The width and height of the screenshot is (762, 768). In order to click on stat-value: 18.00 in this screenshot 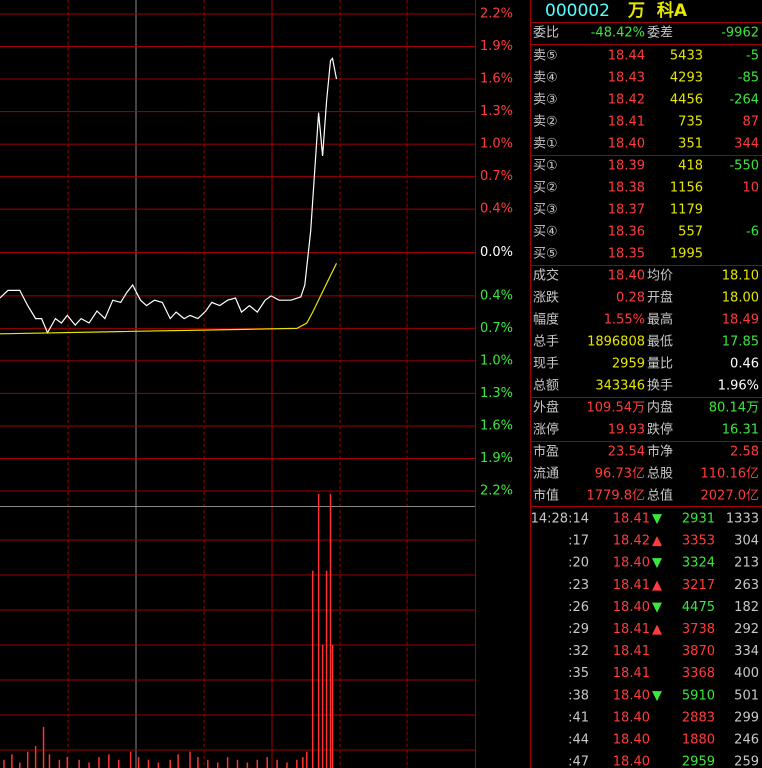, I will do `click(740, 298)`.